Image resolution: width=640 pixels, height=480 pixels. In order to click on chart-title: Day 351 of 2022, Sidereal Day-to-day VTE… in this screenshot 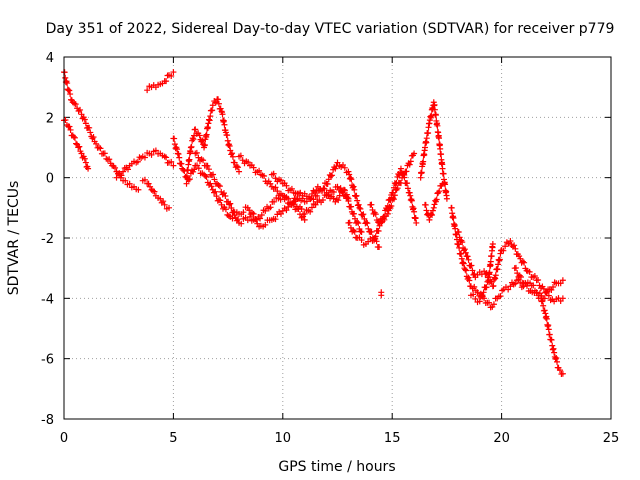, I will do `click(330, 29)`.